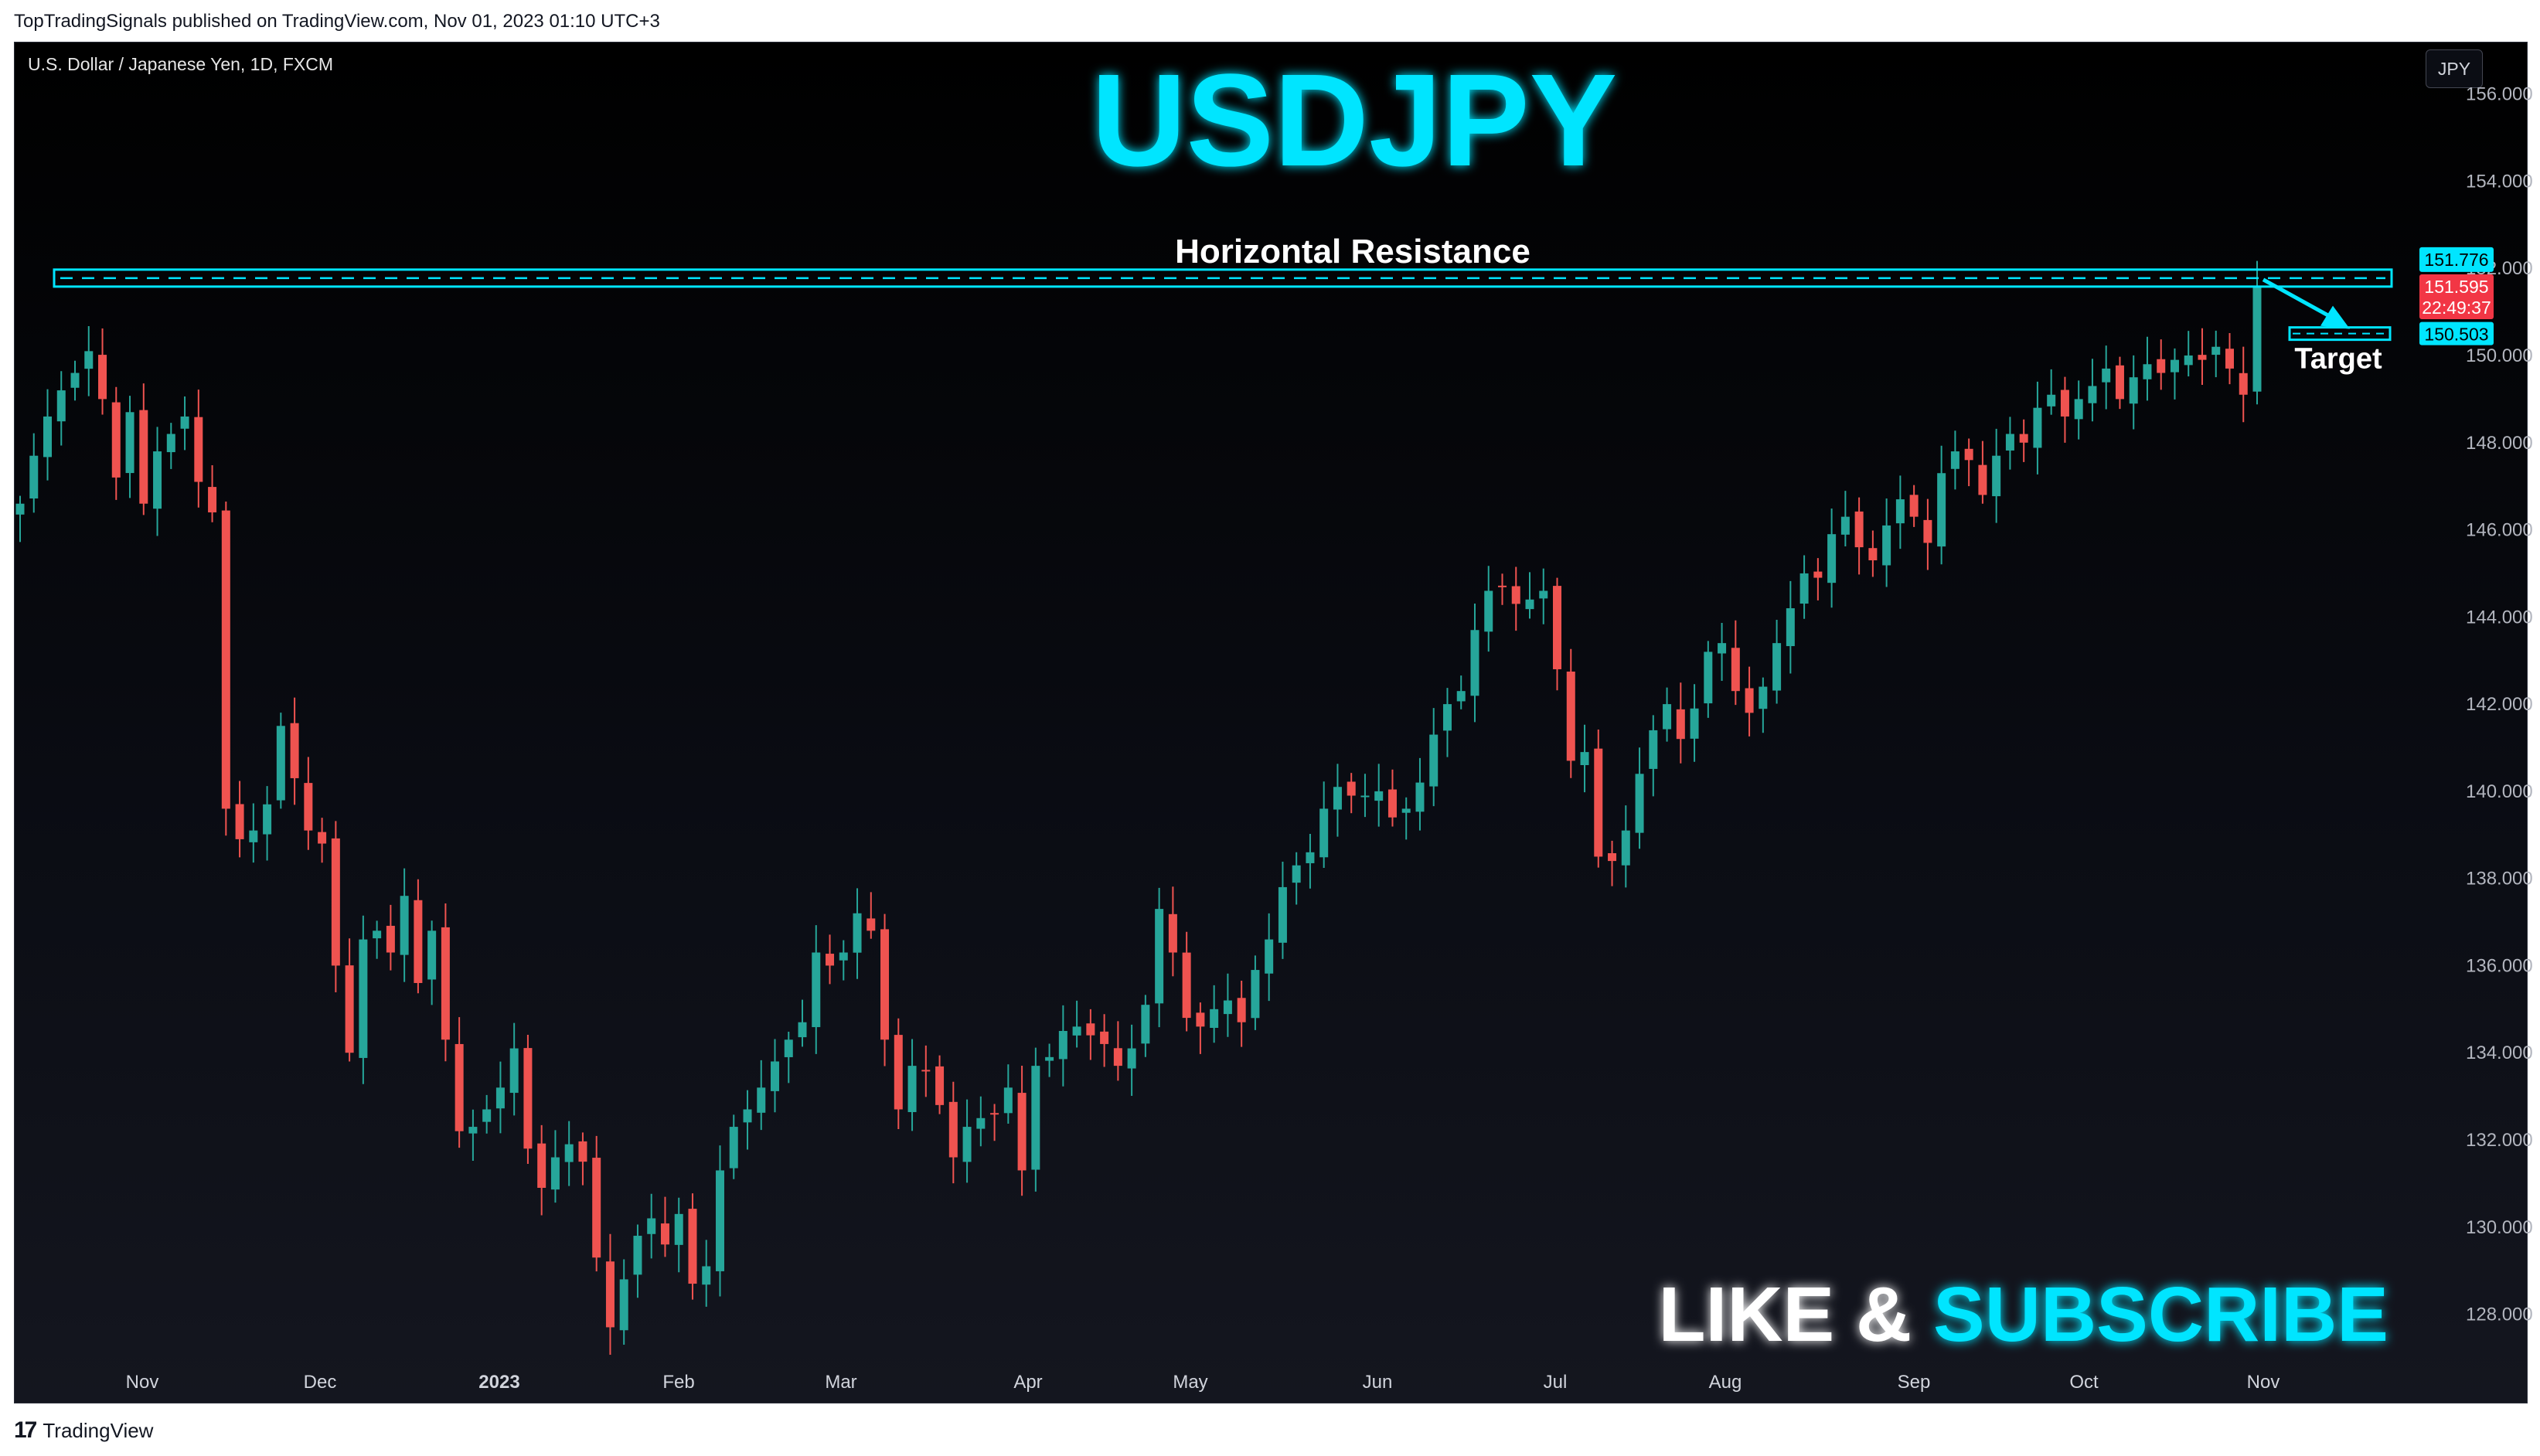 The image size is (2540, 1456). I want to click on symbol-description: U.S. Dollar / Japanese Yen, 1D, FXCM, so click(181, 64).